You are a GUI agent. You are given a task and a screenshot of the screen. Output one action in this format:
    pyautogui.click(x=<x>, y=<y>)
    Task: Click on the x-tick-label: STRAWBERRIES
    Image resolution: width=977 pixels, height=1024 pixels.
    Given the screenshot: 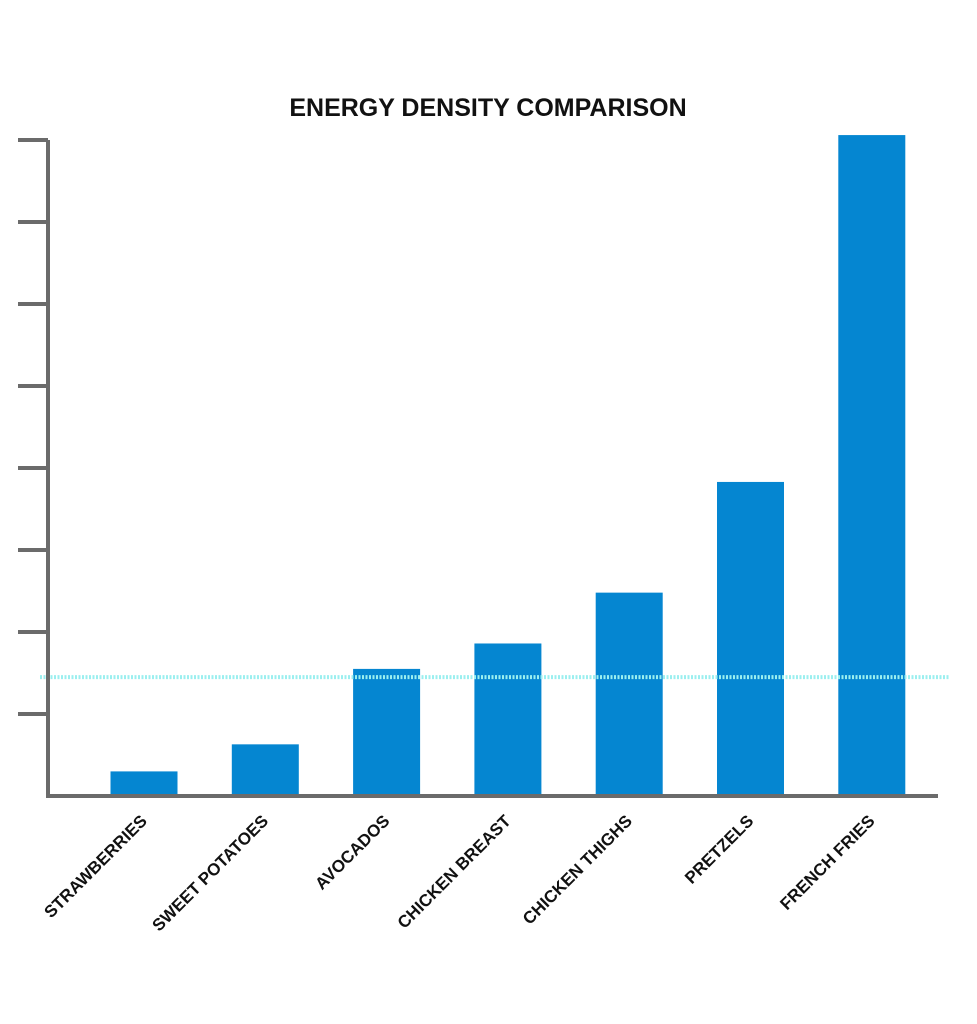 What is the action you would take?
    pyautogui.click(x=96, y=866)
    